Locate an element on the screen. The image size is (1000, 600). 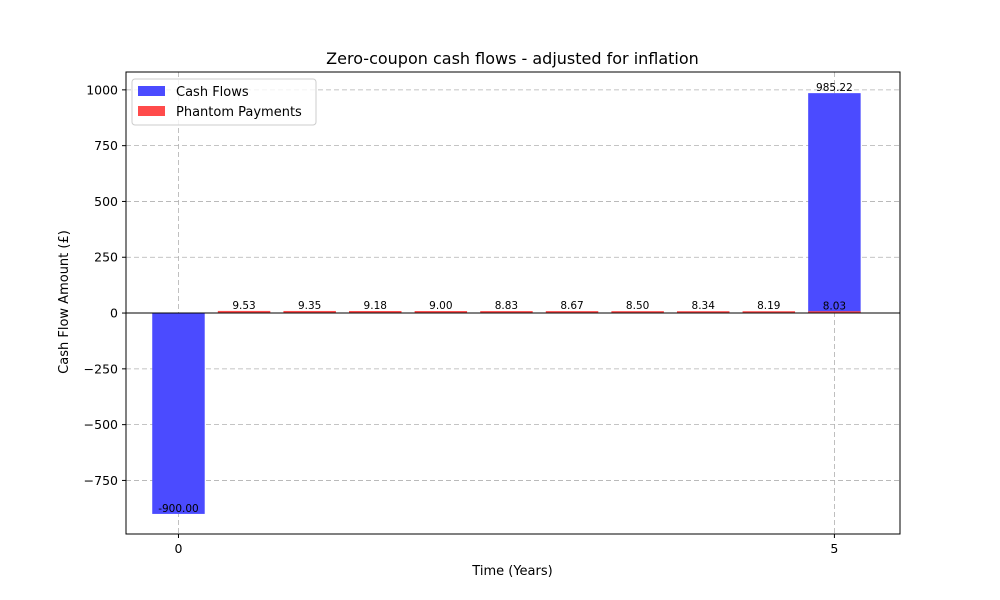
legend: Cash Flows Phantom Payments is located at coordinates (224, 102).